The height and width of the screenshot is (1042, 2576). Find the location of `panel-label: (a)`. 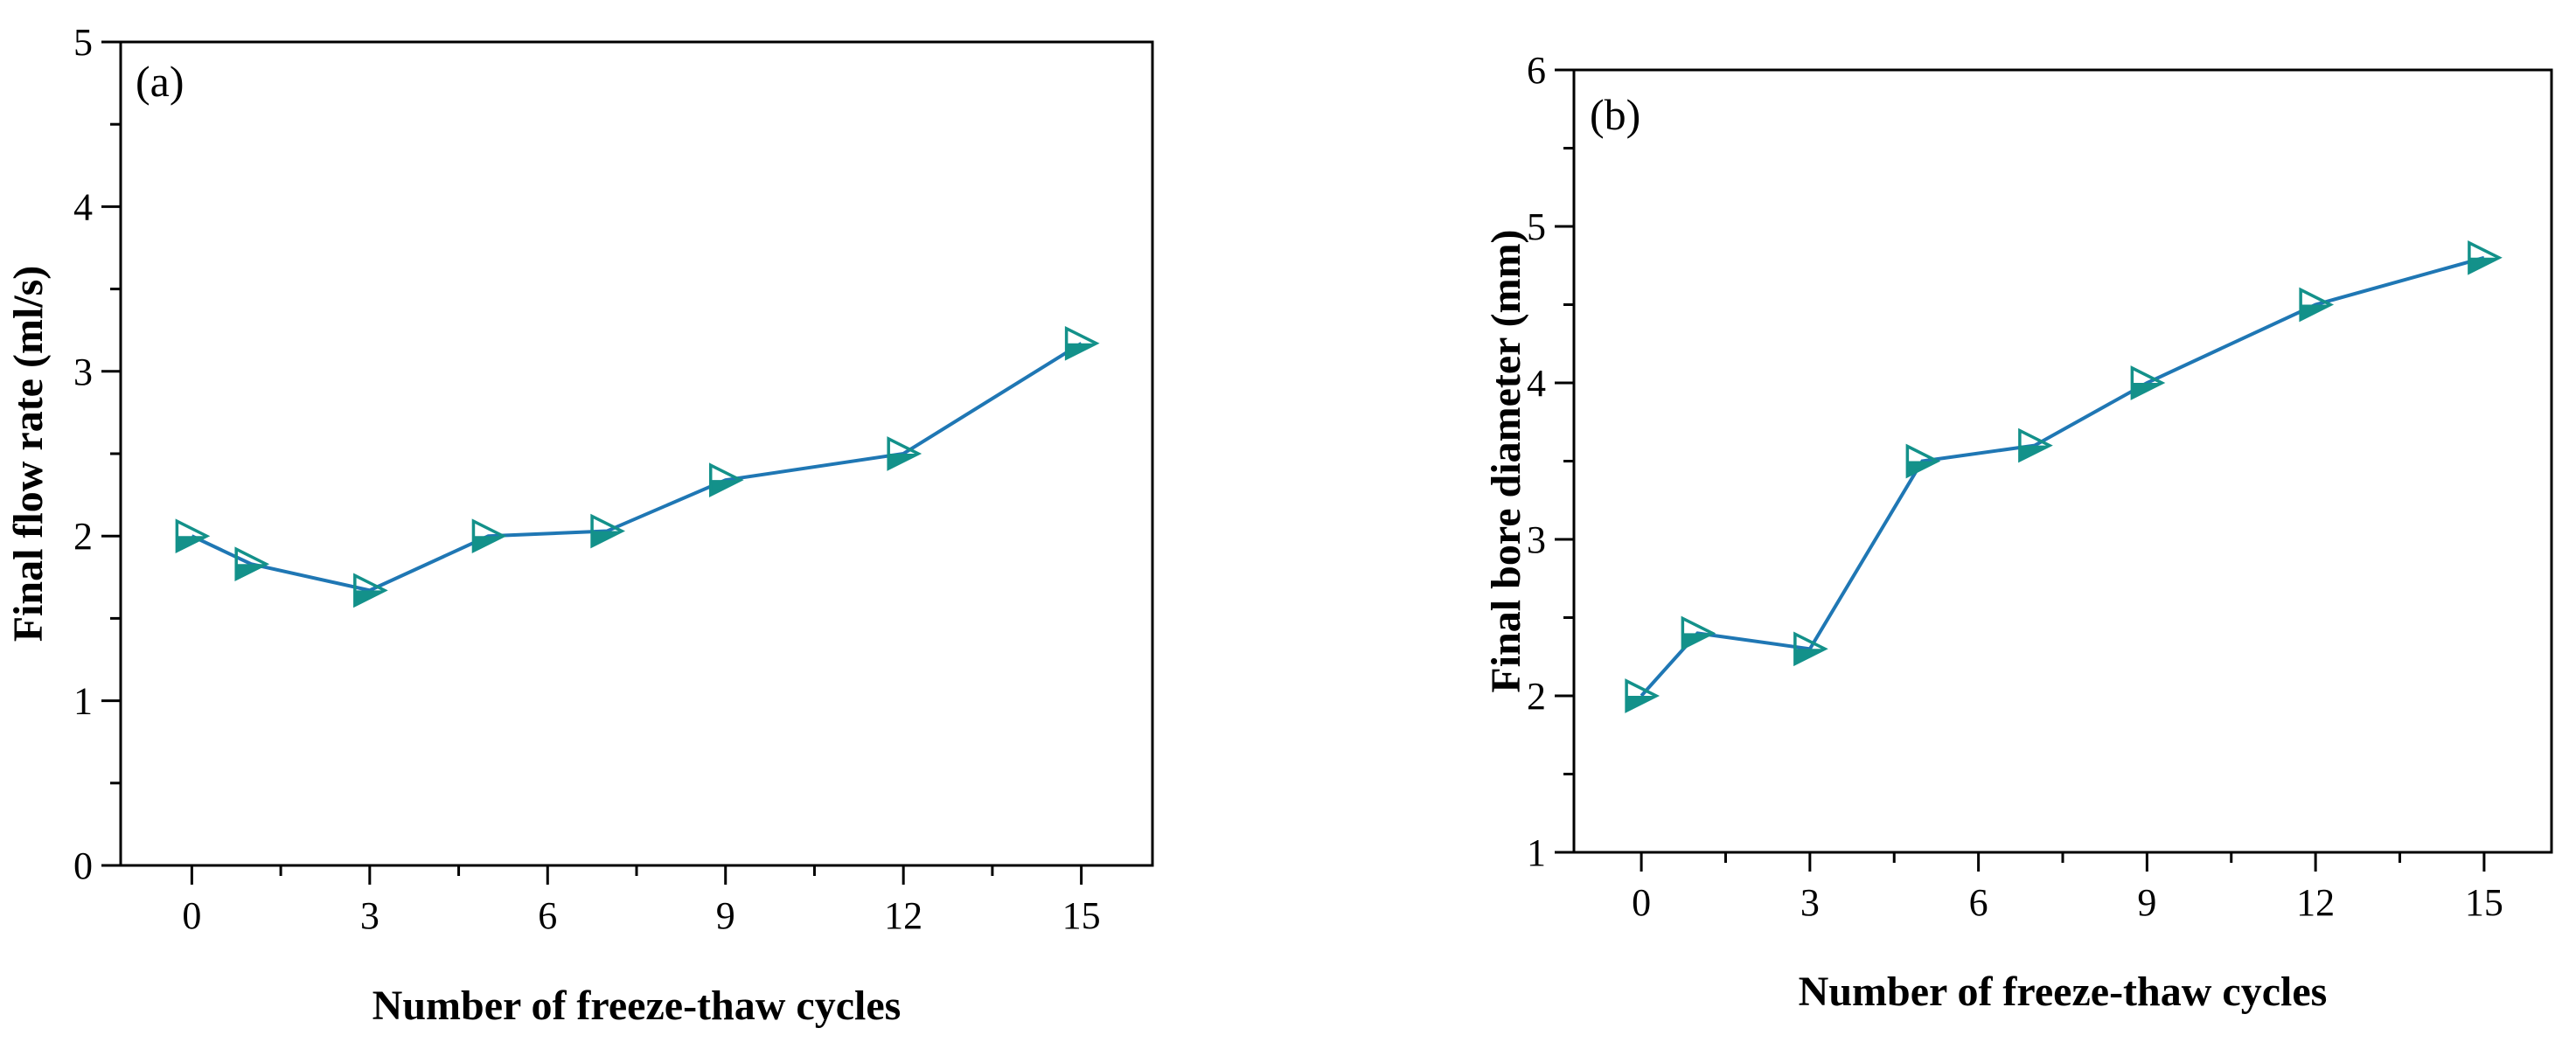

panel-label: (a) is located at coordinates (160, 81).